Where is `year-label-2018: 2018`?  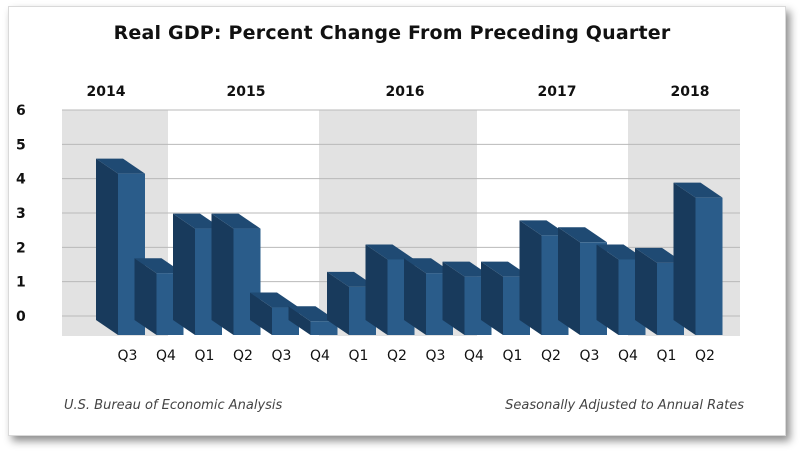
year-label-2018: 2018 is located at coordinates (690, 92).